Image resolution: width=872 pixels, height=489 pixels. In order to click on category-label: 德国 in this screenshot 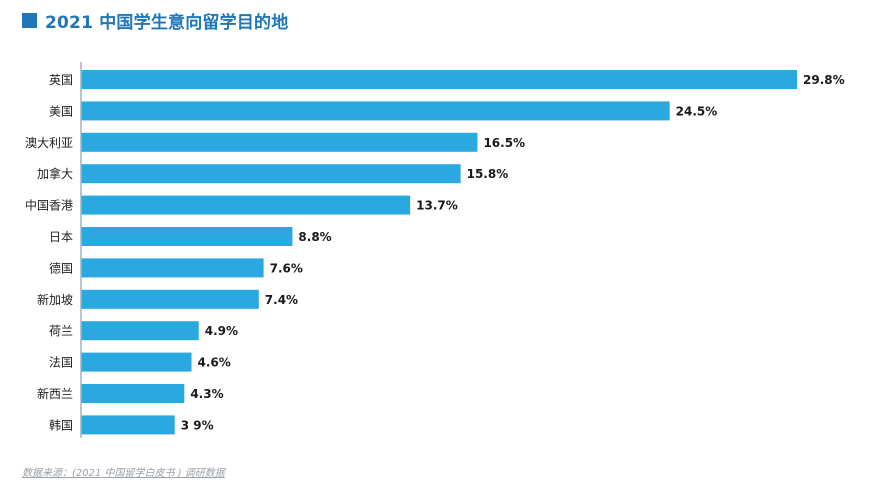, I will do `click(61, 267)`.